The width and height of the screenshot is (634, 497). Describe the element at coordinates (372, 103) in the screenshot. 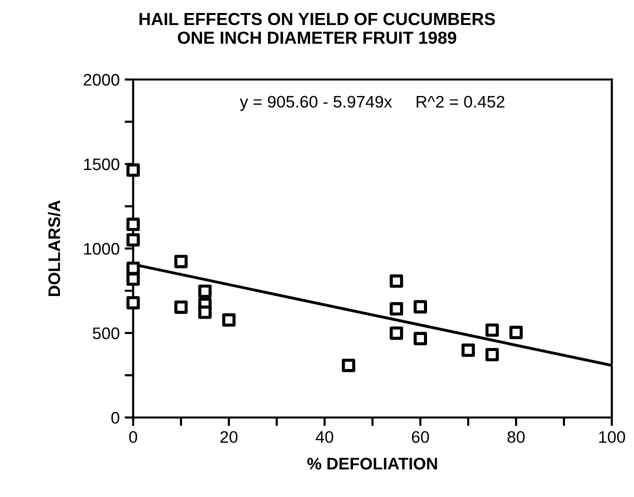

I see `annotation: y = 905.60 - 5.9749x R^2 = 0.452` at that location.